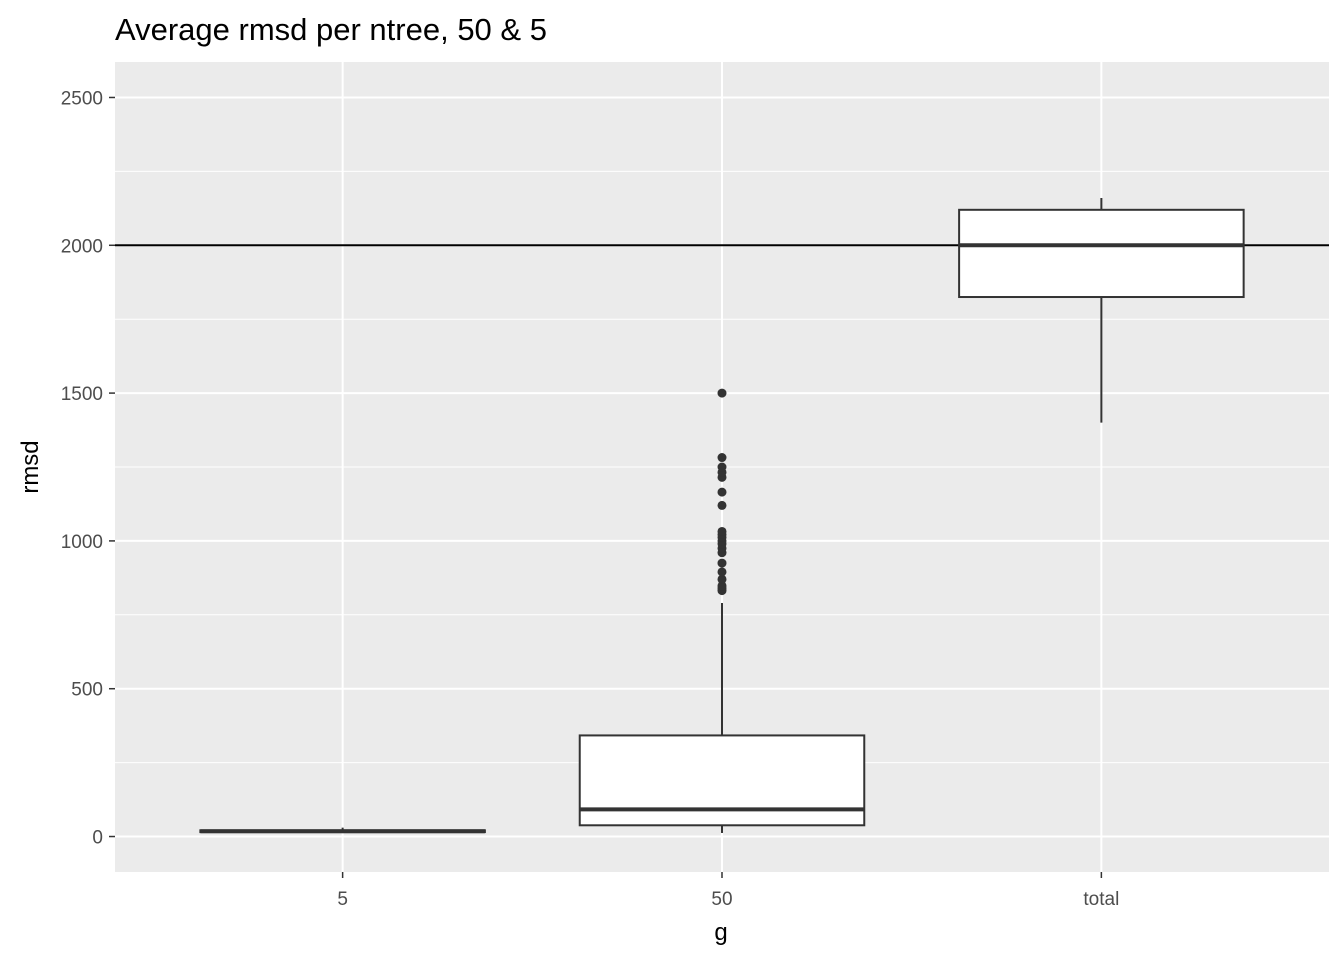 This screenshot has width=1344, height=960. Describe the element at coordinates (82, 542) in the screenshot. I see `y-tick-label: 1000` at that location.